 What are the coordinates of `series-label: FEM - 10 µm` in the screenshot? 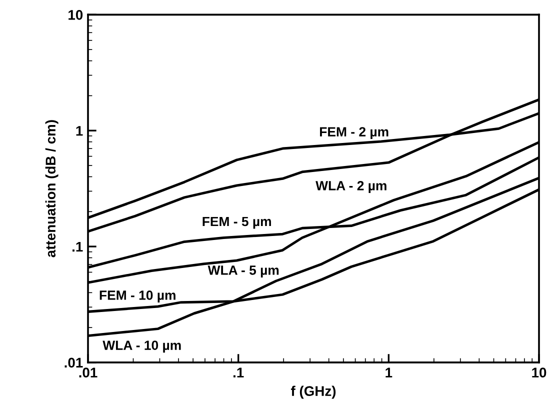 It's located at (138, 296).